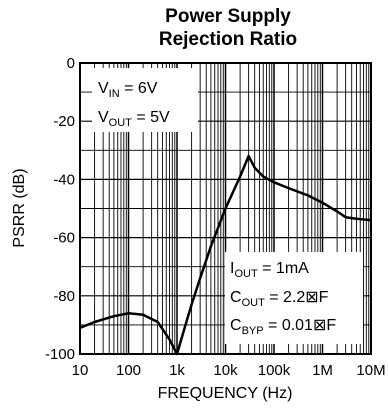 The image size is (388, 409). I want to click on load-conditions-box, so click(294, 298).